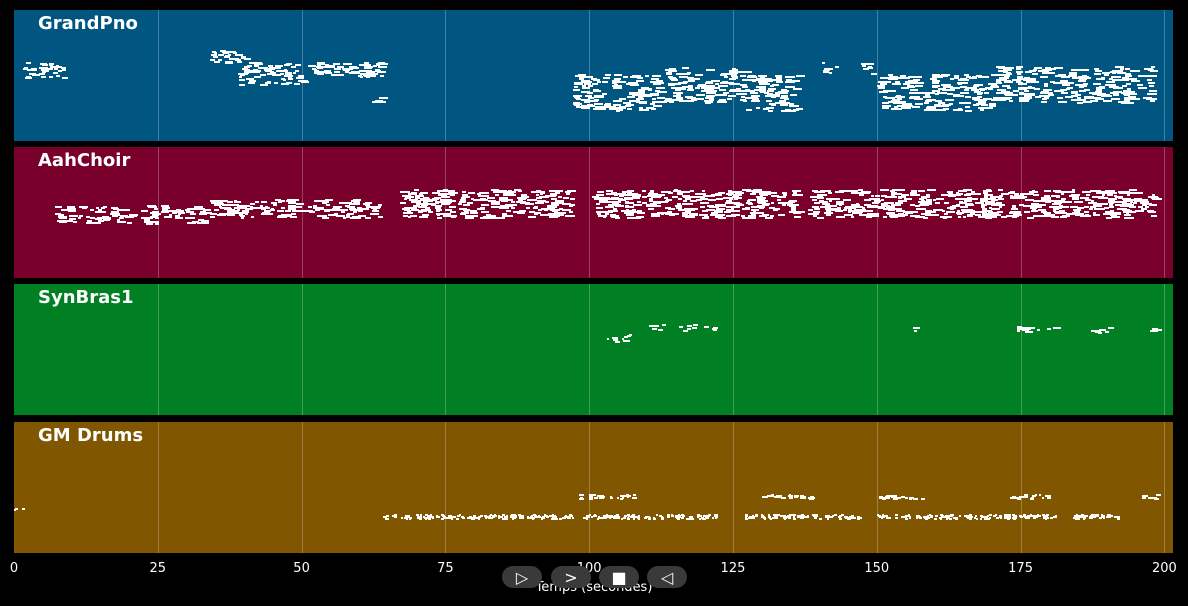 This screenshot has width=1188, height=606. Describe the element at coordinates (667, 577) in the screenshot. I see `back-button: ◁` at that location.